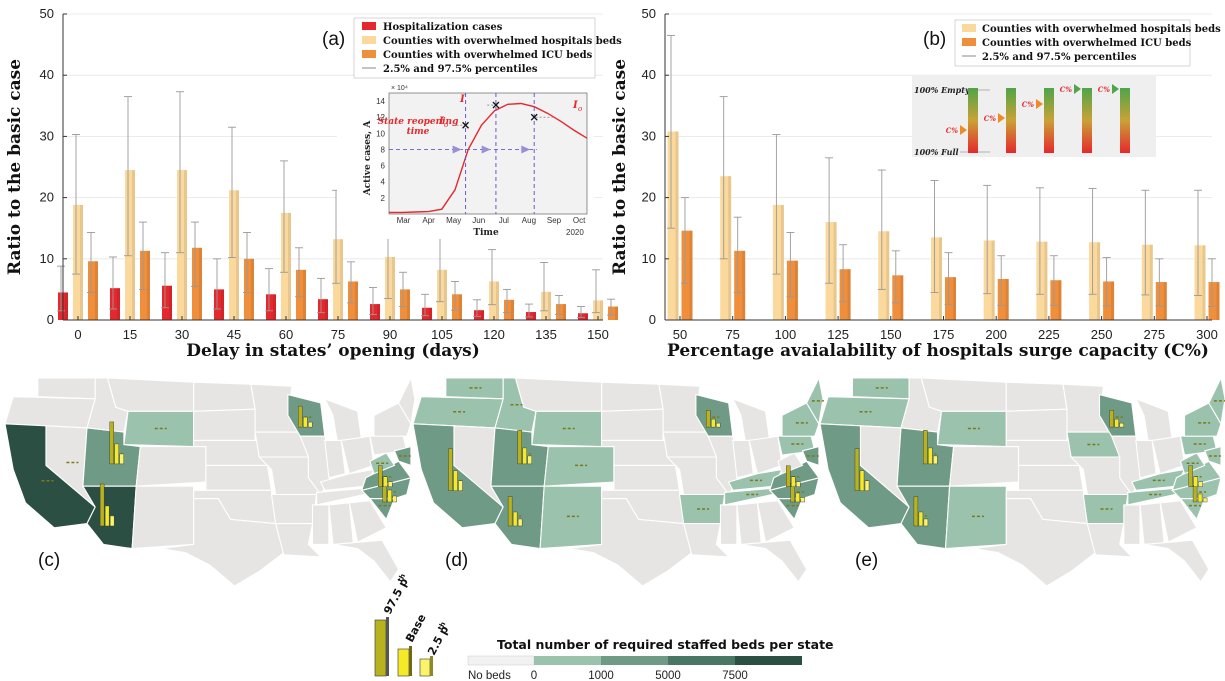 The width and height of the screenshot is (1225, 681). What do you see at coordinates (529, 220) in the screenshot?
I see `inset-x-tick: Aug` at bounding box center [529, 220].